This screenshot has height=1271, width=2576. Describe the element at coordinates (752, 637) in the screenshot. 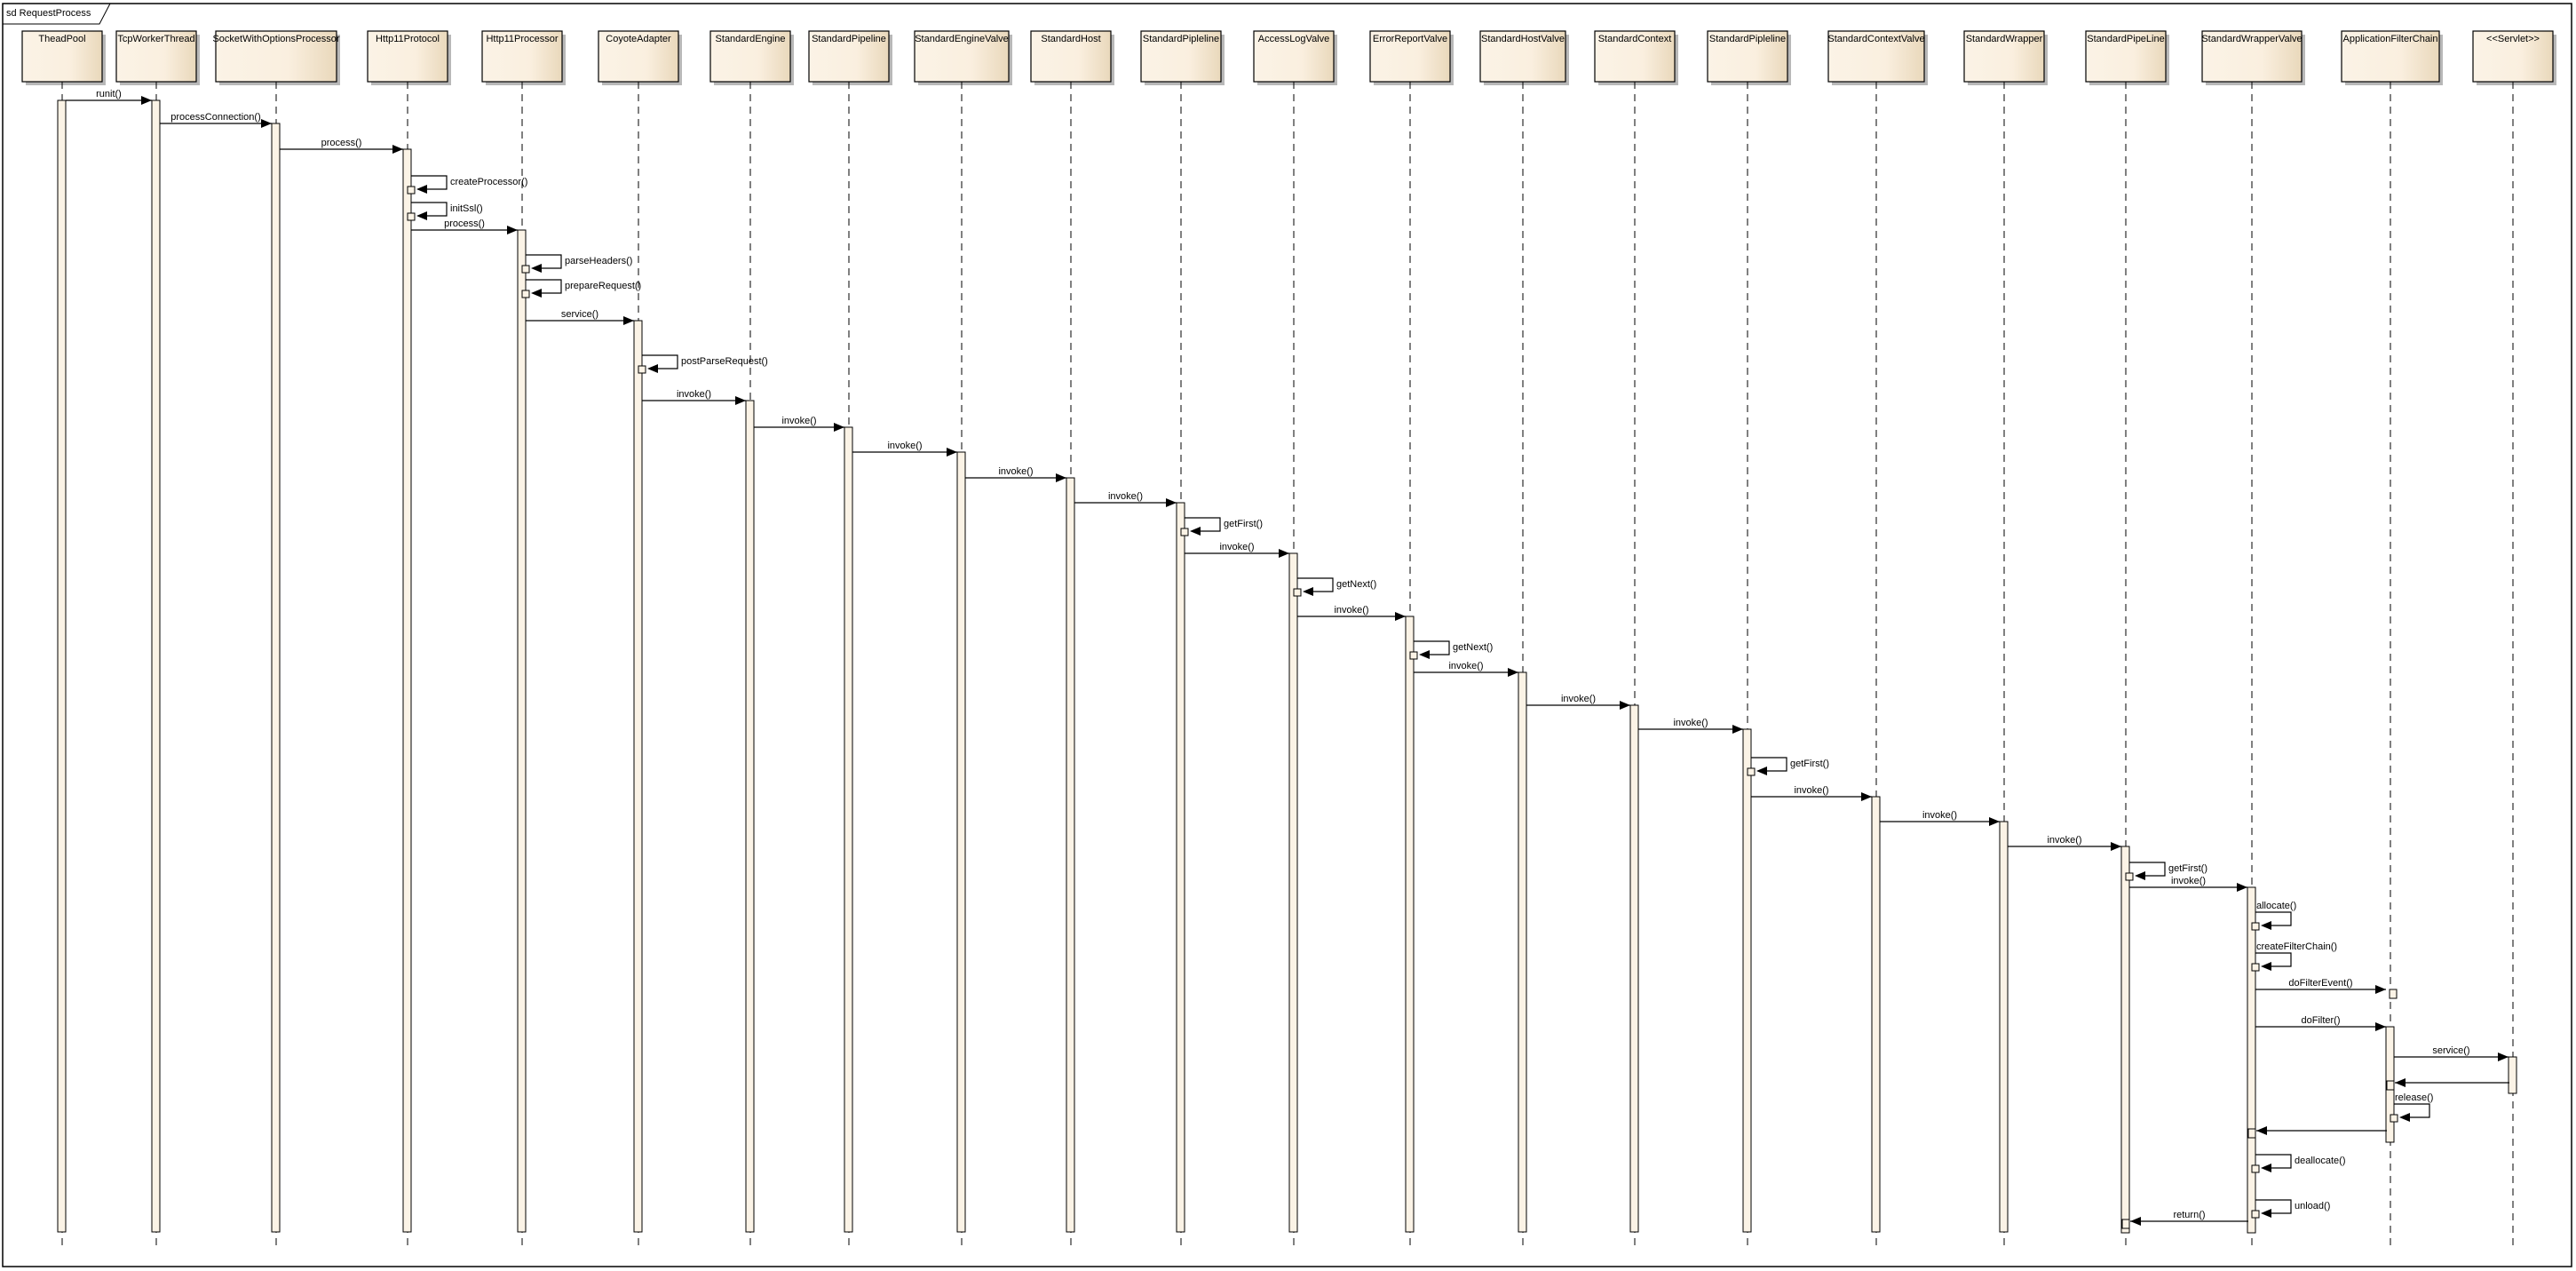

I see `lifeline: StandardEngine` at that location.